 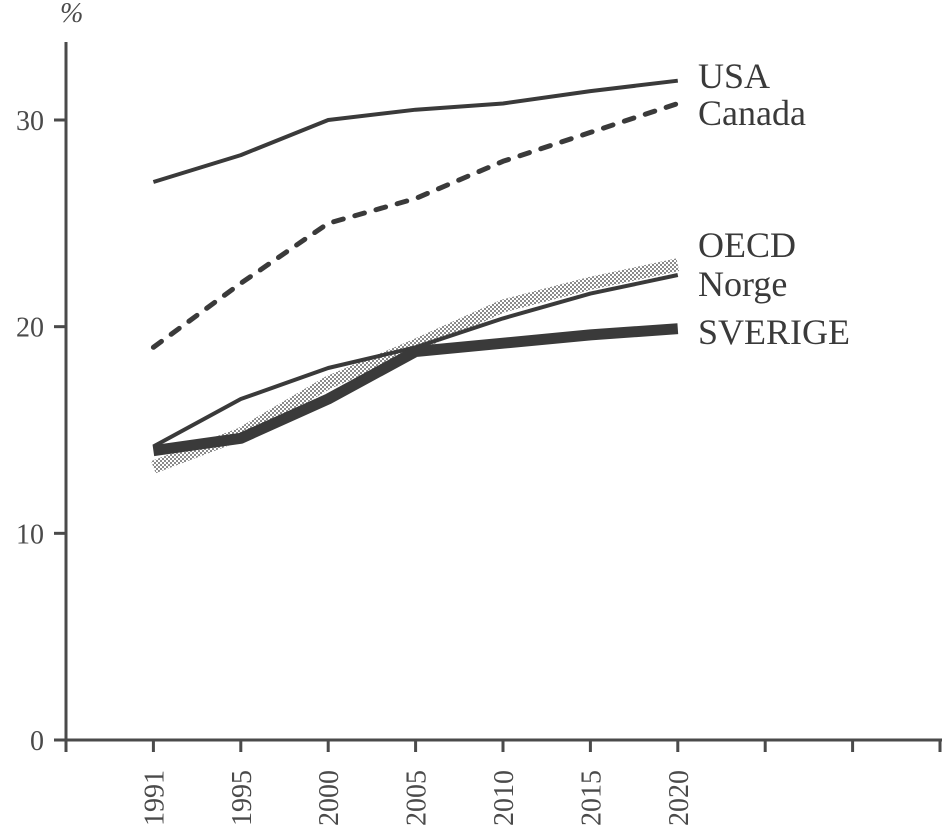 I want to click on y-tick-label: 20, so click(x=30, y=328).